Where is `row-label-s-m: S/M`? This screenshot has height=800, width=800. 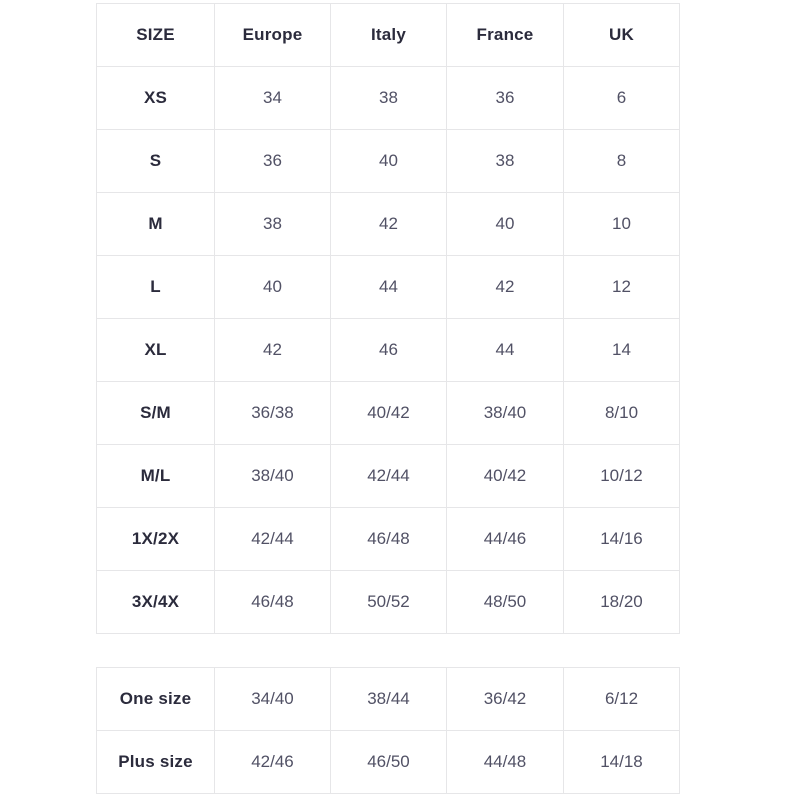
row-label-s-m: S/M is located at coordinates (155, 413).